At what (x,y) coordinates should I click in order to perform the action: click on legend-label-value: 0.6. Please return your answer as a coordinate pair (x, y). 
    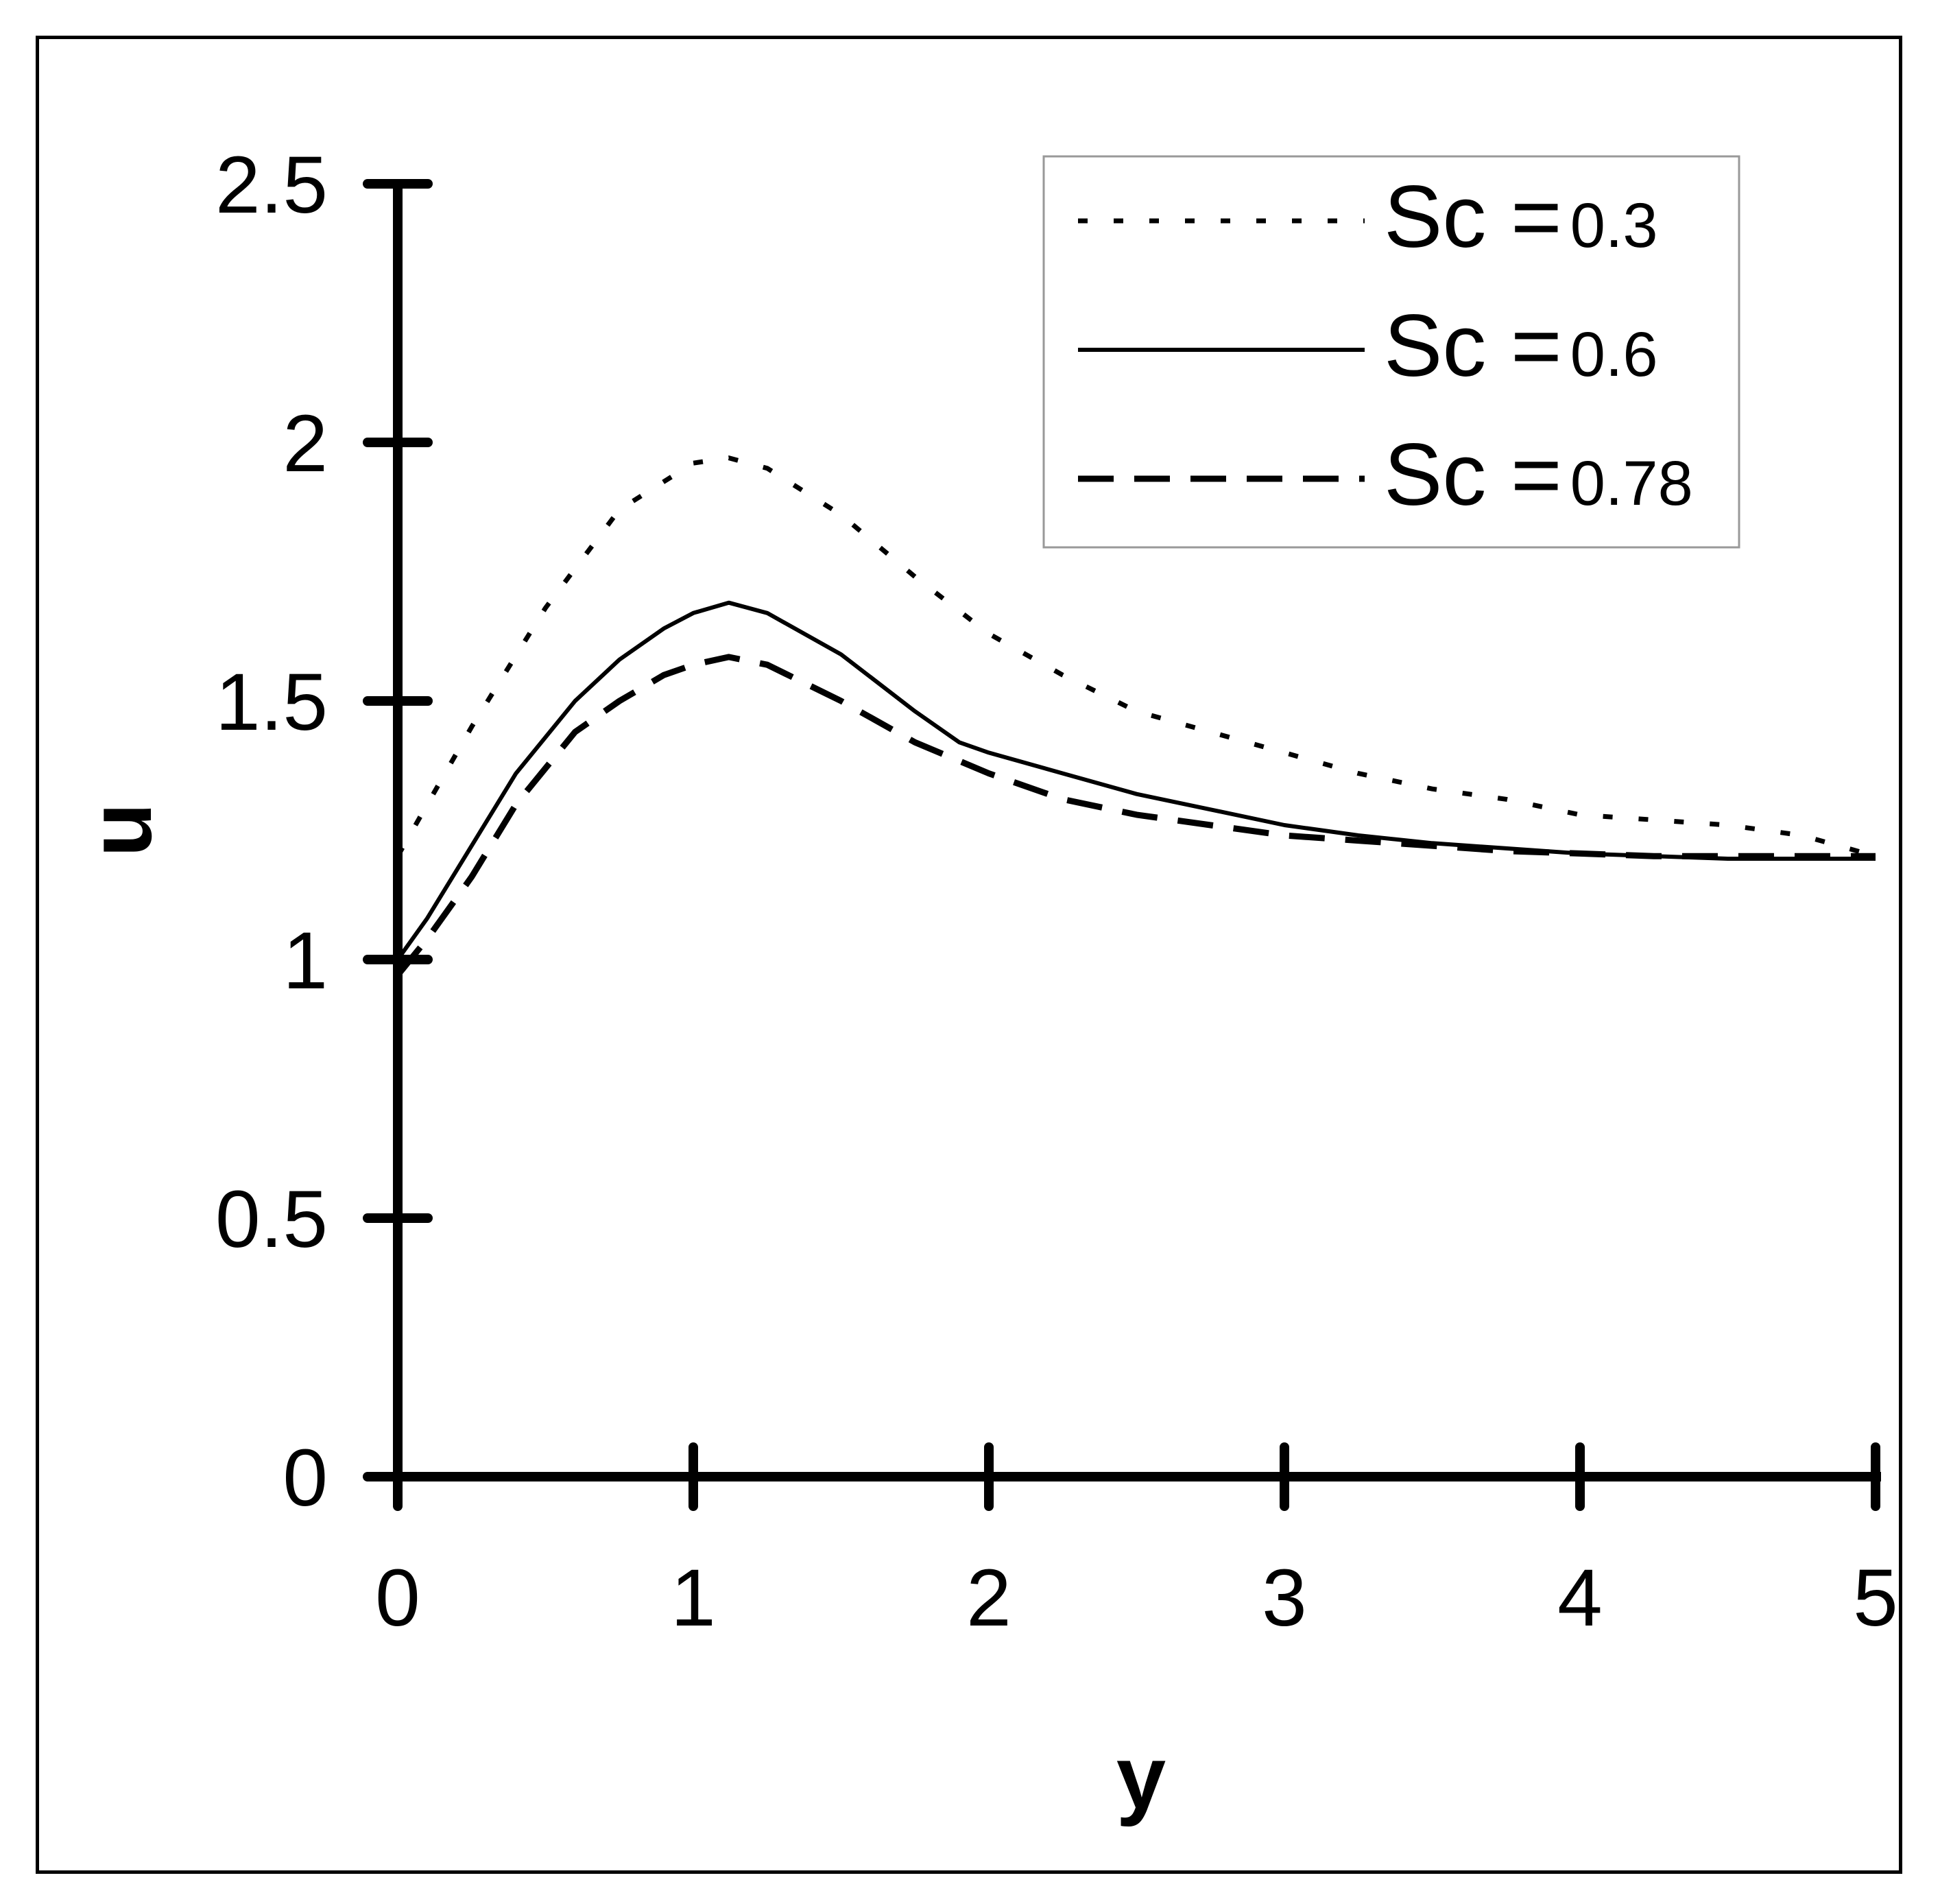
    Looking at the image, I should click on (1614, 355).